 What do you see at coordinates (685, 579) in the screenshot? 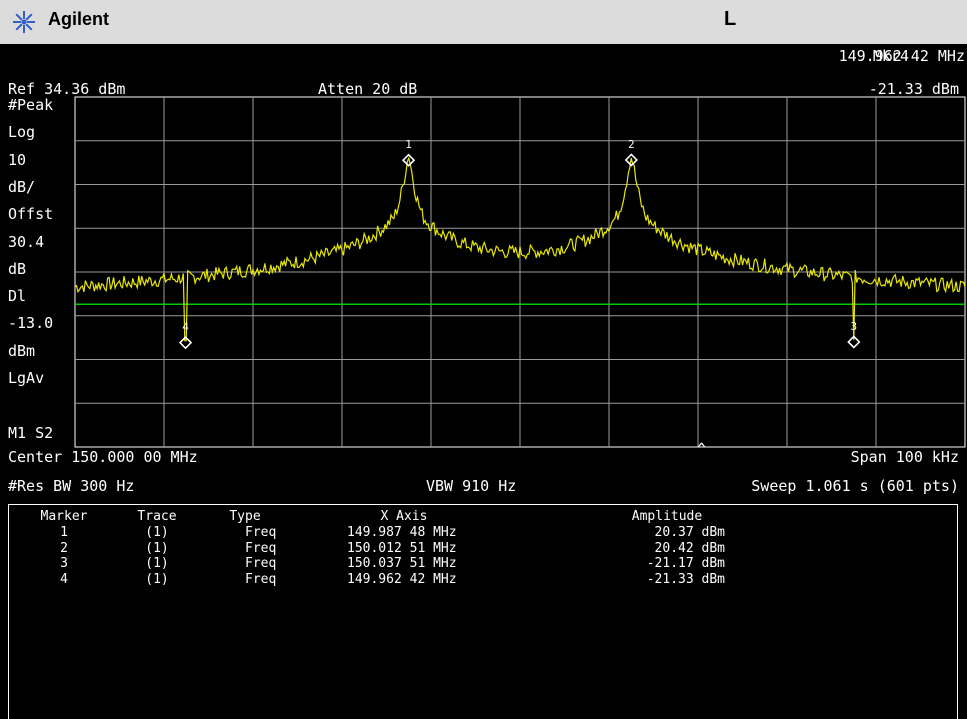
I see `table-cell: -21.33 dBm` at bounding box center [685, 579].